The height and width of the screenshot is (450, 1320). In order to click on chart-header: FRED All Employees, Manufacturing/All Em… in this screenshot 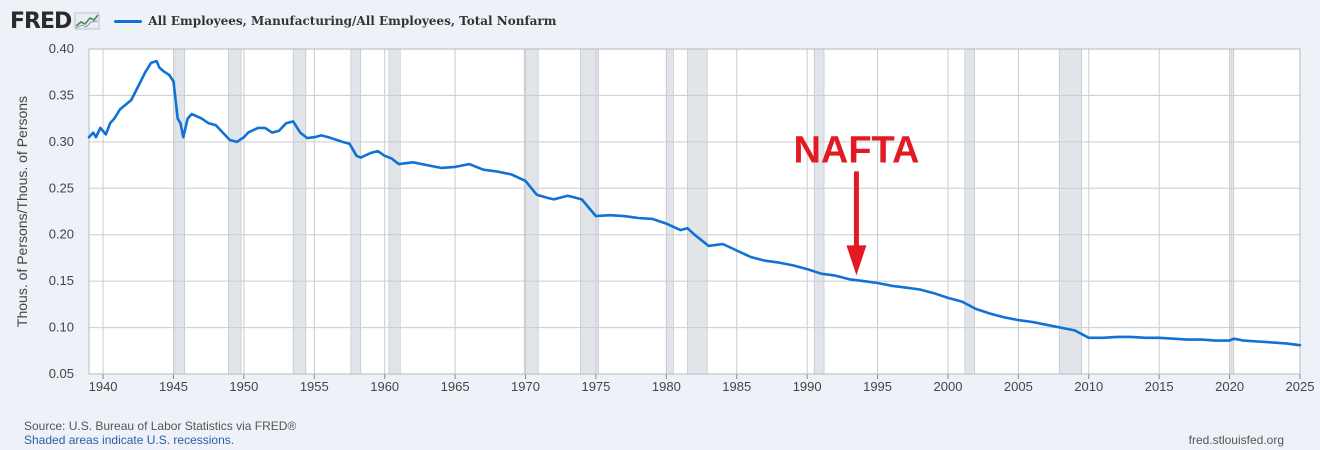, I will do `click(283, 21)`.